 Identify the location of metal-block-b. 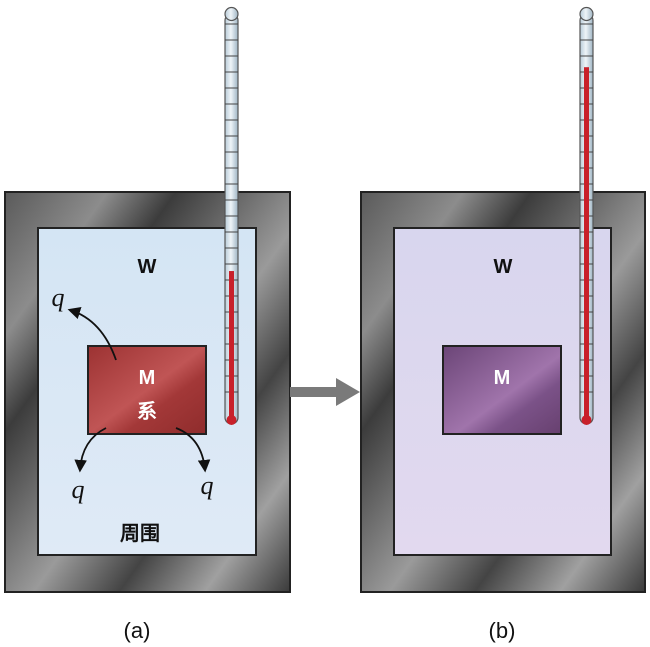
(502, 390).